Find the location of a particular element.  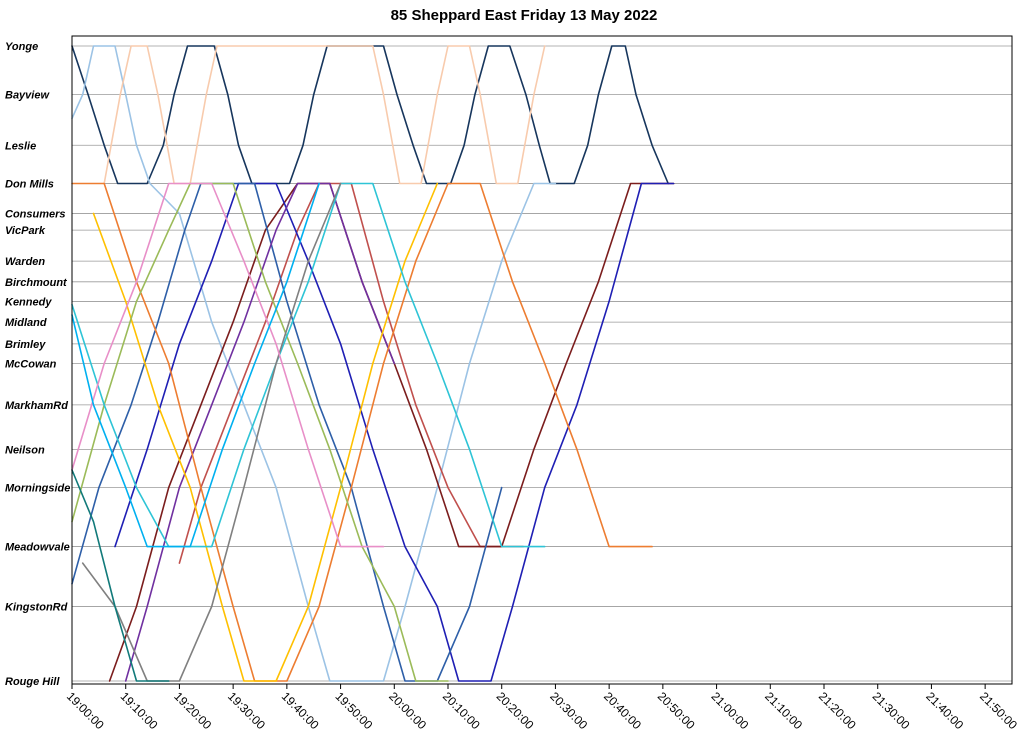

tick-label-0: 19:00:00 is located at coordinates (85, 710).